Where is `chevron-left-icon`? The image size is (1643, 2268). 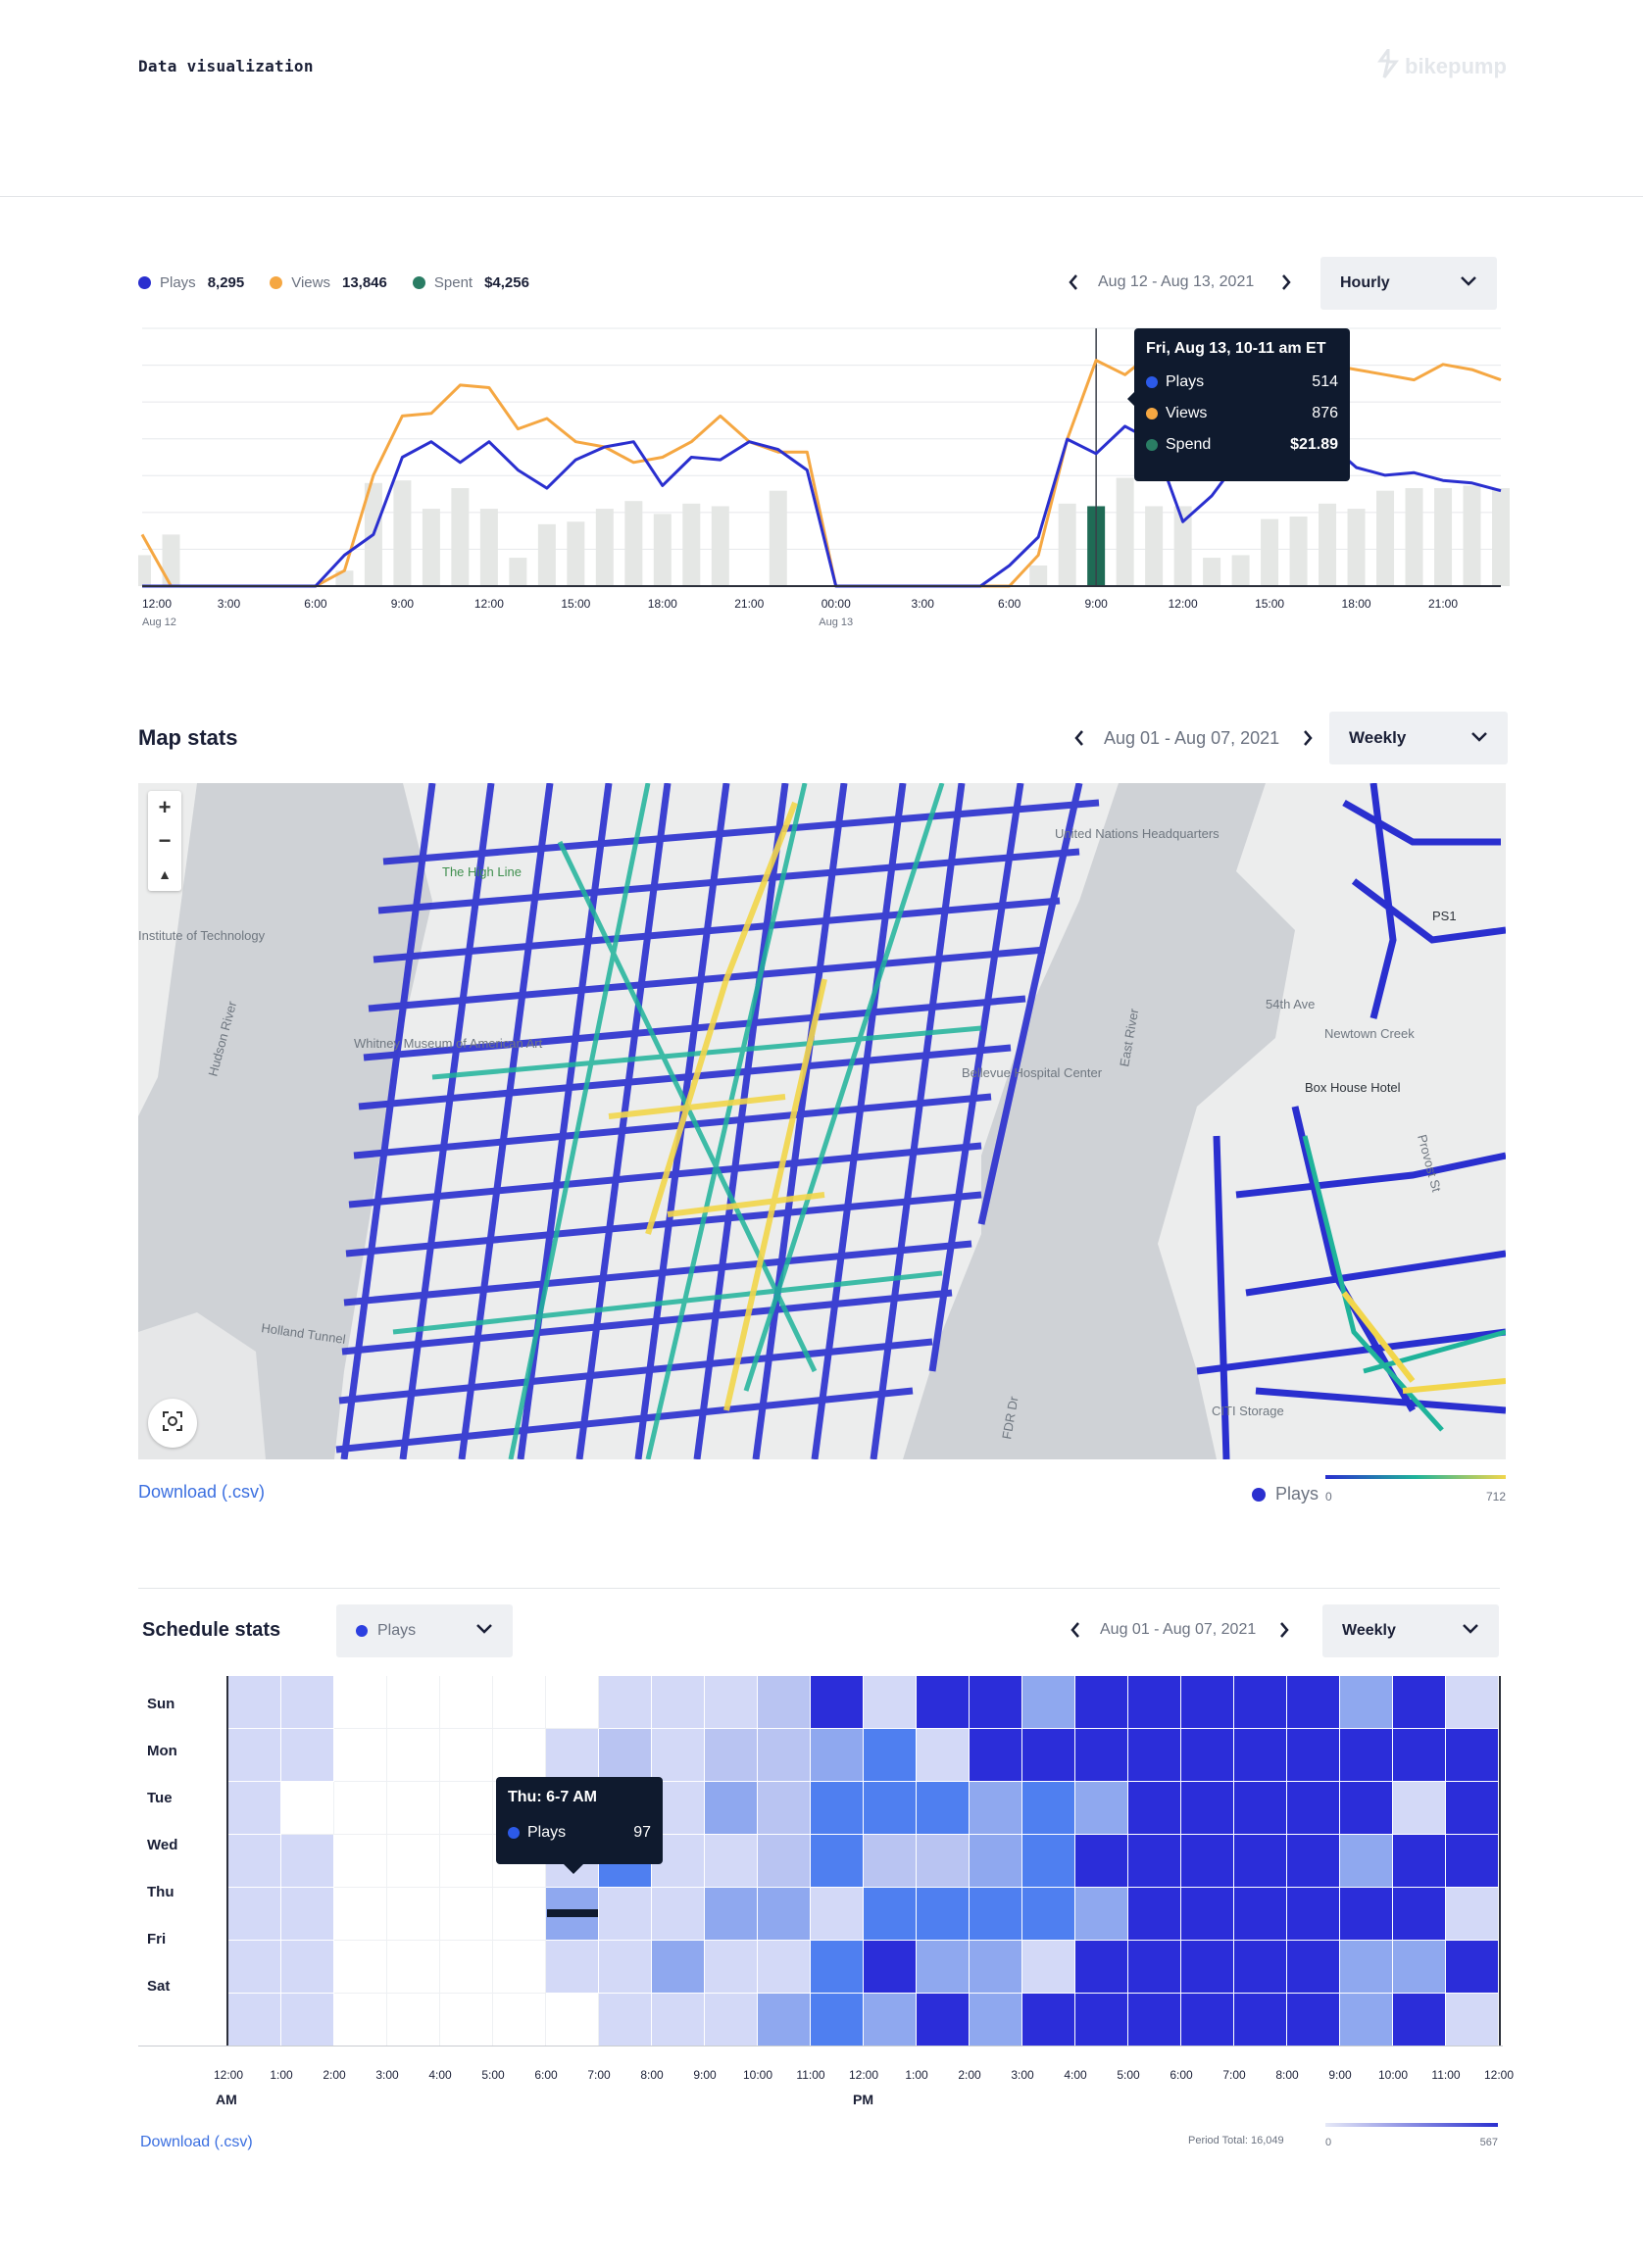
chevron-left-icon is located at coordinates (1075, 1630).